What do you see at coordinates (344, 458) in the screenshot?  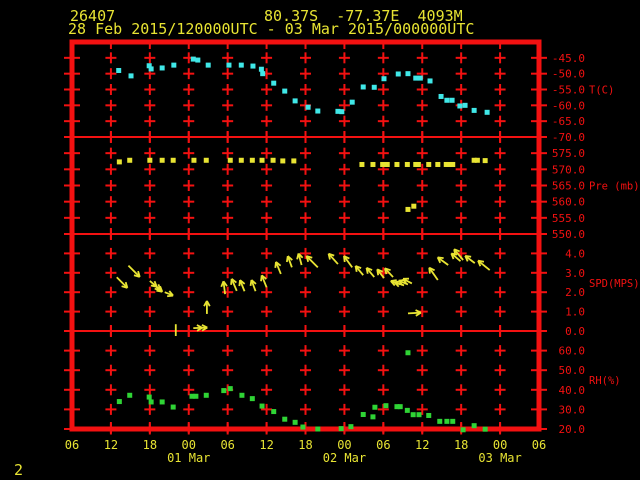 I see `svg-text: 02 Mar` at bounding box center [344, 458].